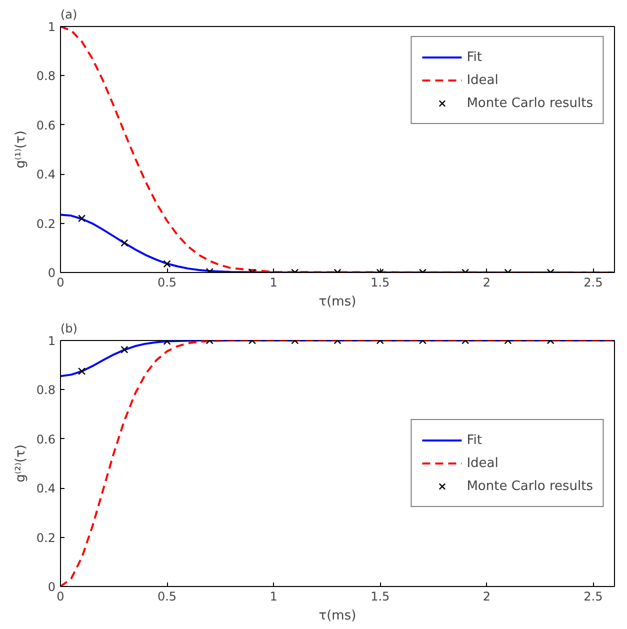  I want to click on chart-title: (a), so click(69, 15).